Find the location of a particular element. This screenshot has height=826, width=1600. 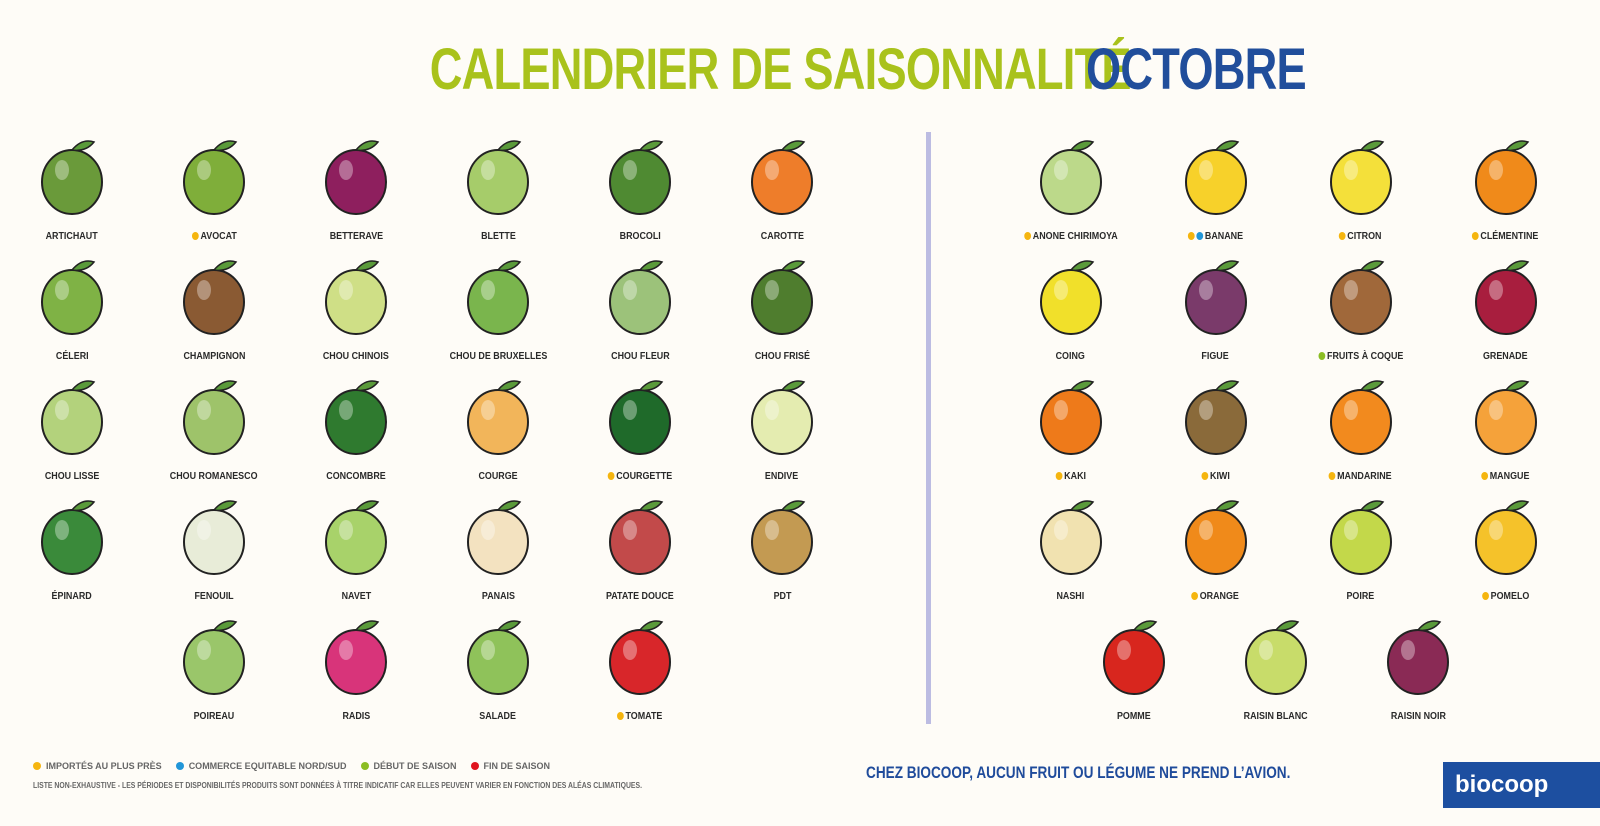

item-name: BLETTE is located at coordinates (498, 236).